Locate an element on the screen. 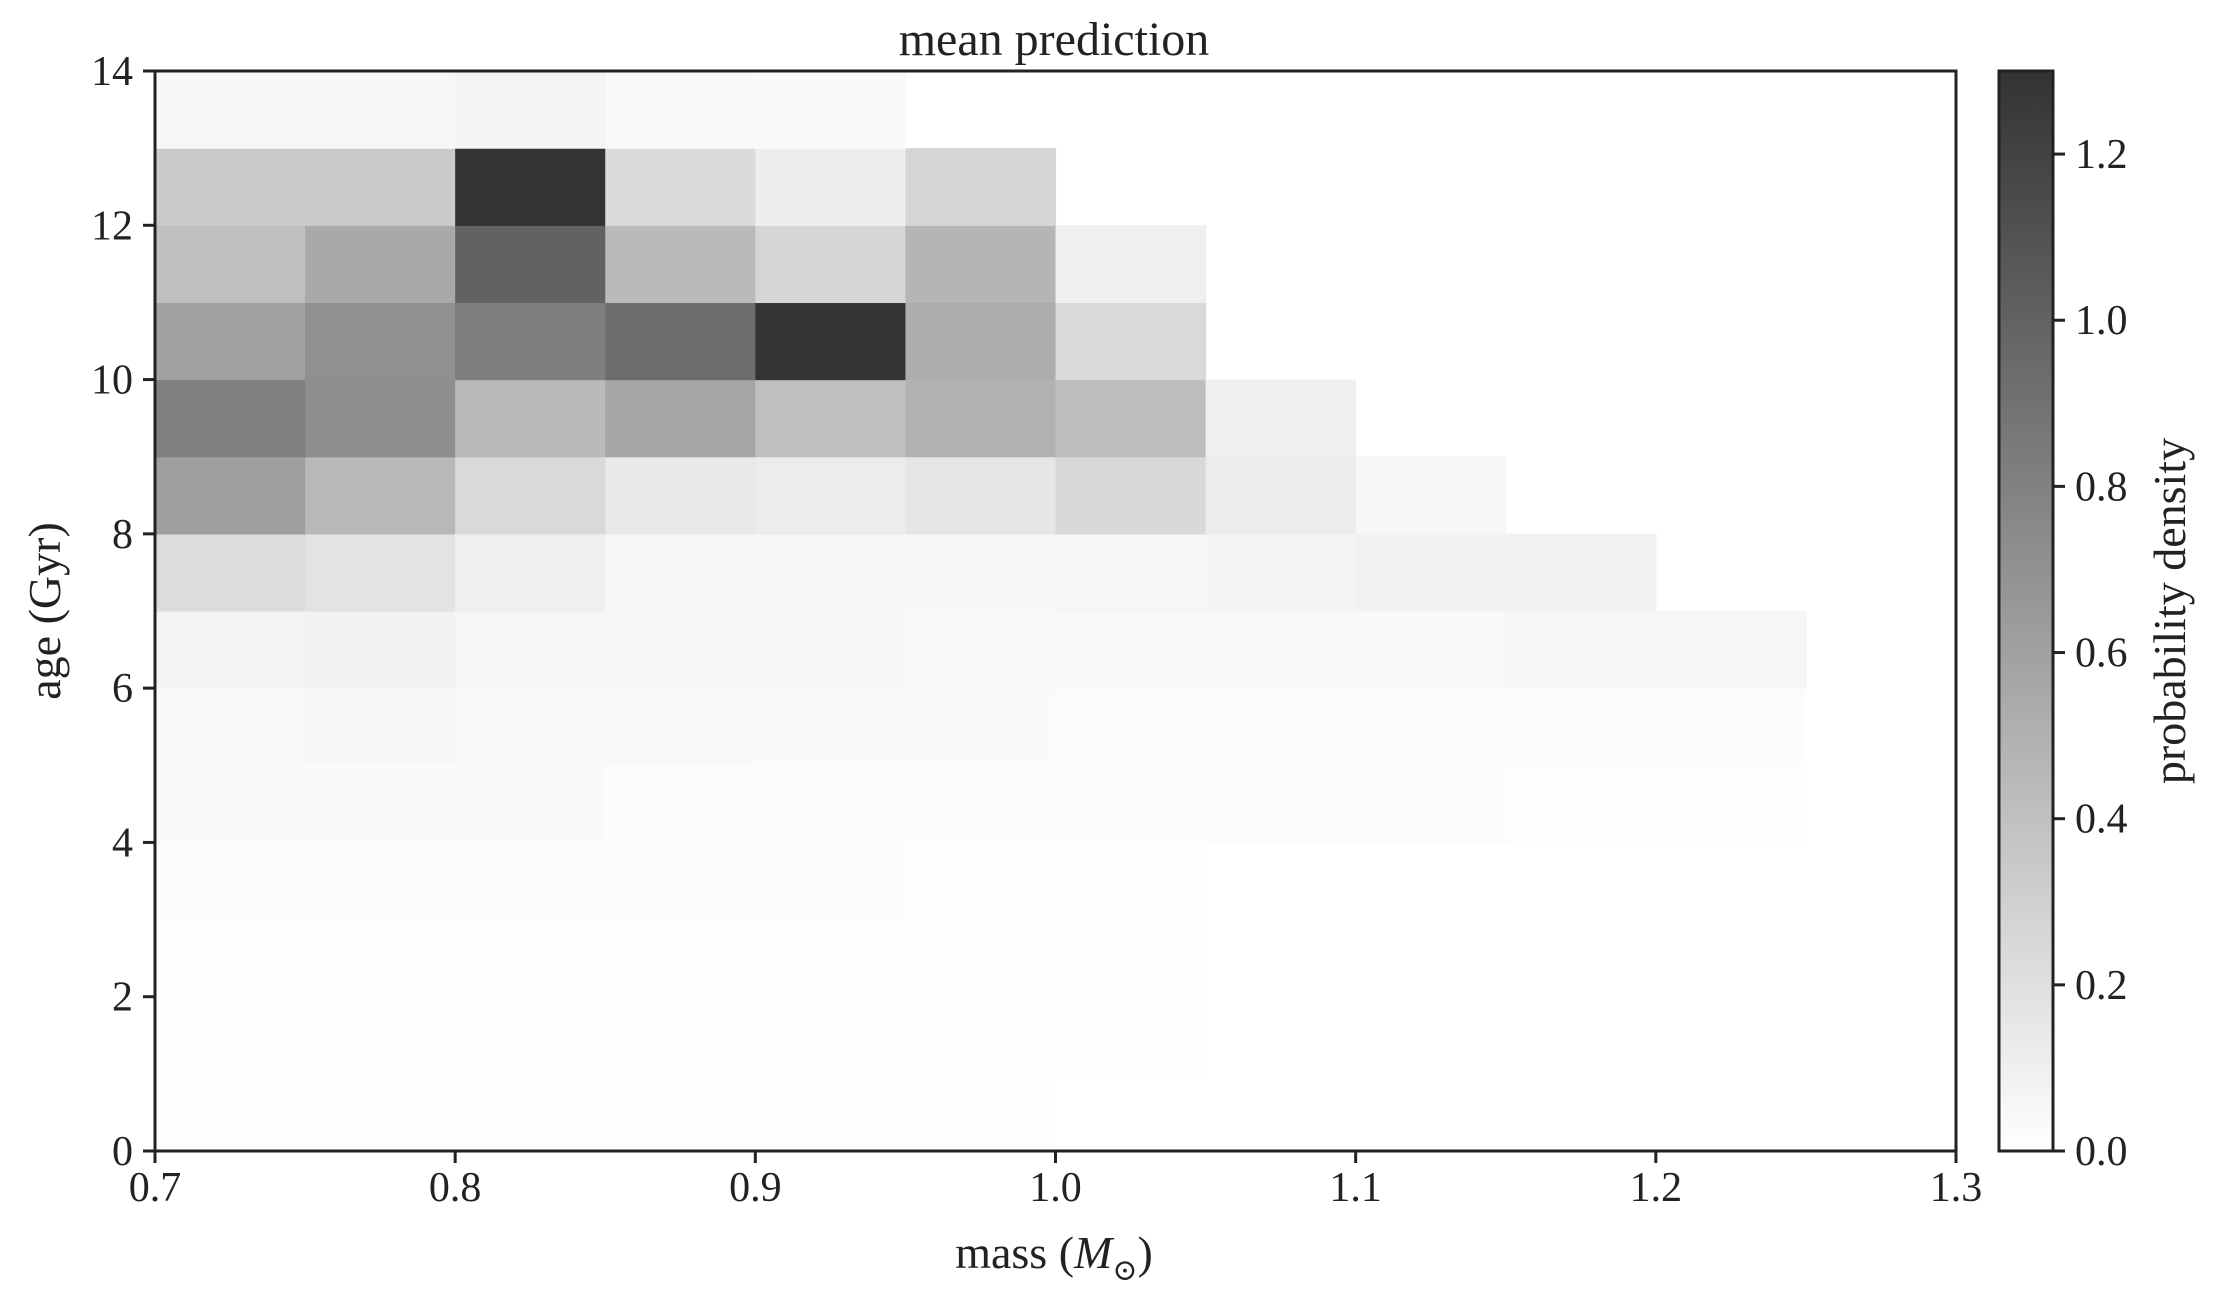 Image resolution: width=2219 pixels, height=1299 pixels. y-tick-label: 14 is located at coordinates (112, 72).